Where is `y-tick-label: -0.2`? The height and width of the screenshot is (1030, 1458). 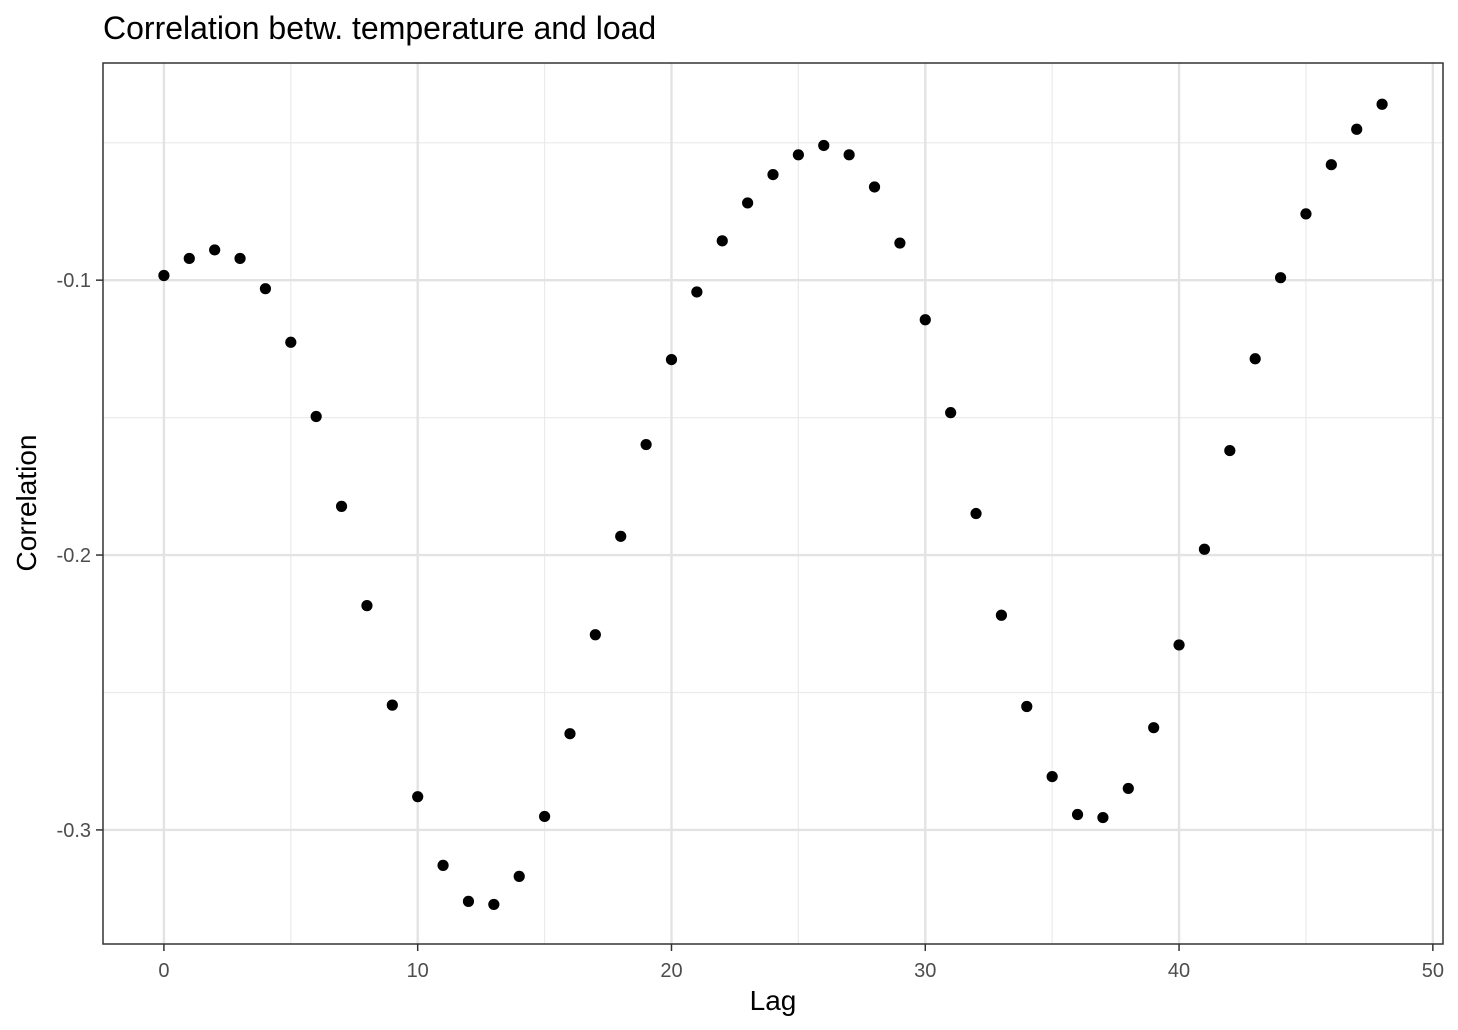
y-tick-label: -0.2 is located at coordinates (74, 556).